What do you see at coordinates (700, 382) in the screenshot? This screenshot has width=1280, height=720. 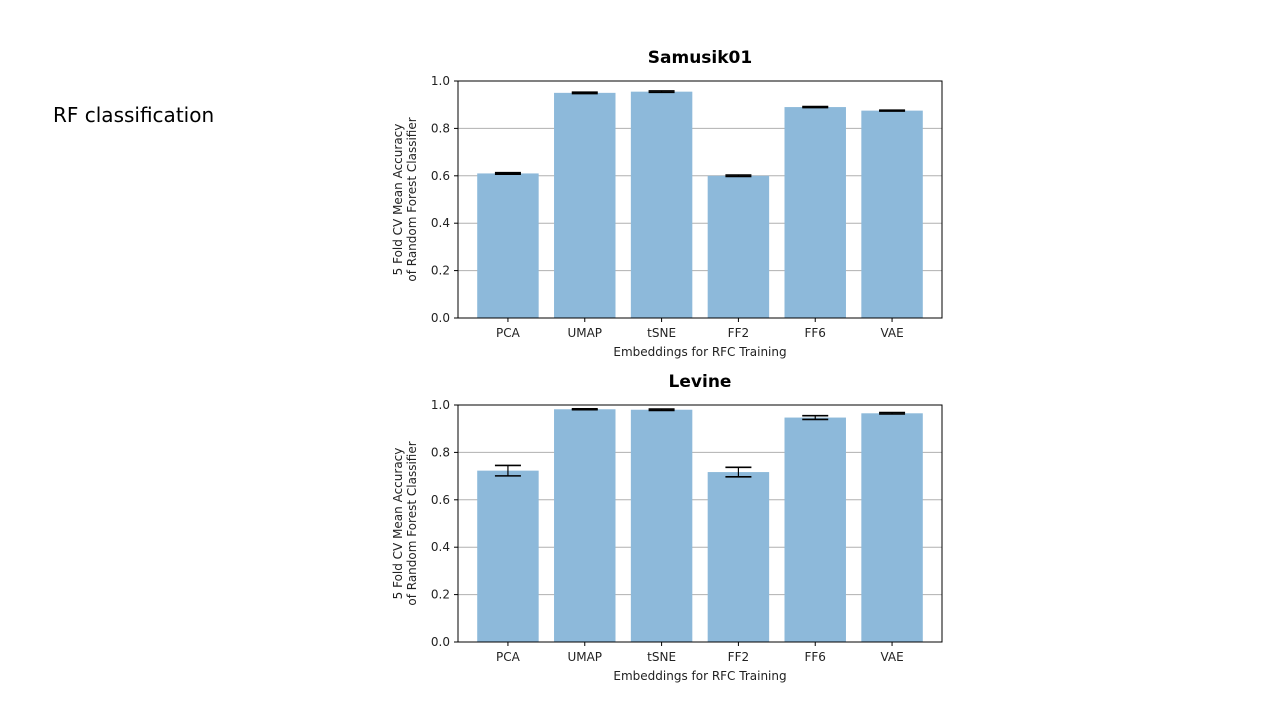 I see `chart-title: Levine` at bounding box center [700, 382].